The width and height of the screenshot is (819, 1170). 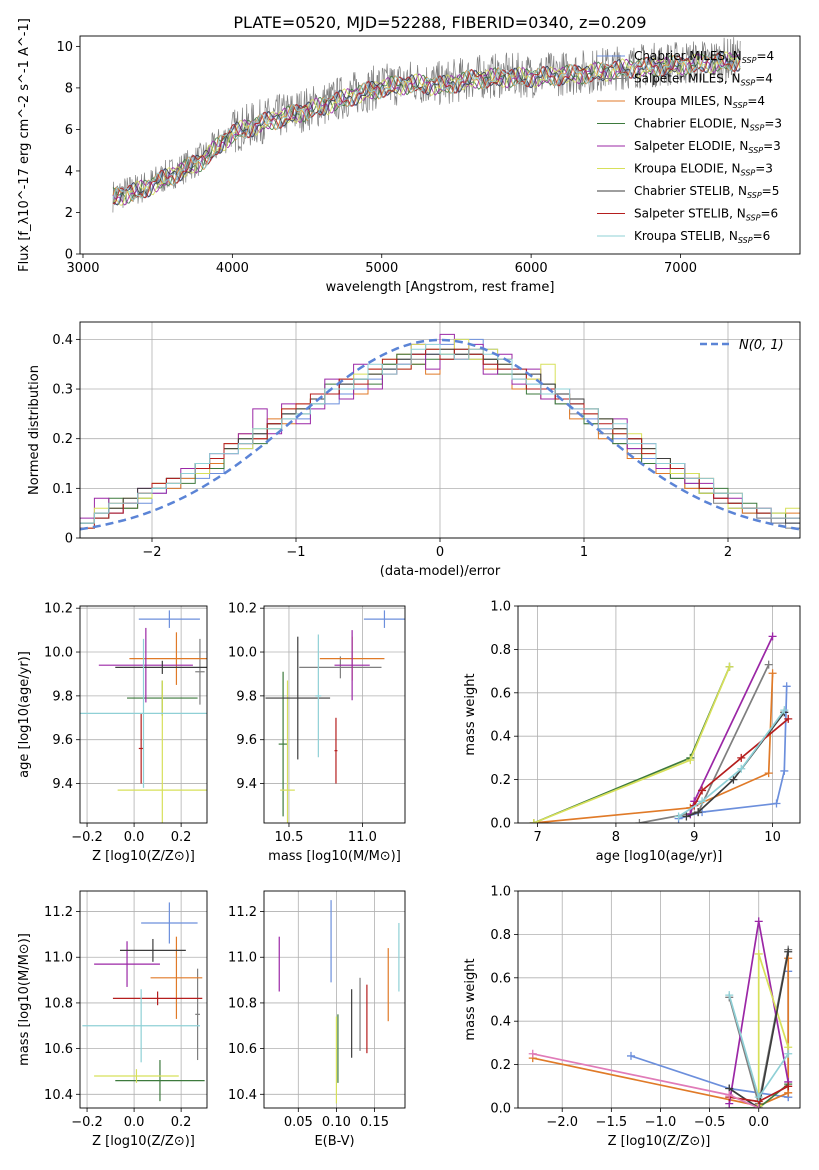 I want to click on y-tick-label: 2, so click(x=69, y=213).